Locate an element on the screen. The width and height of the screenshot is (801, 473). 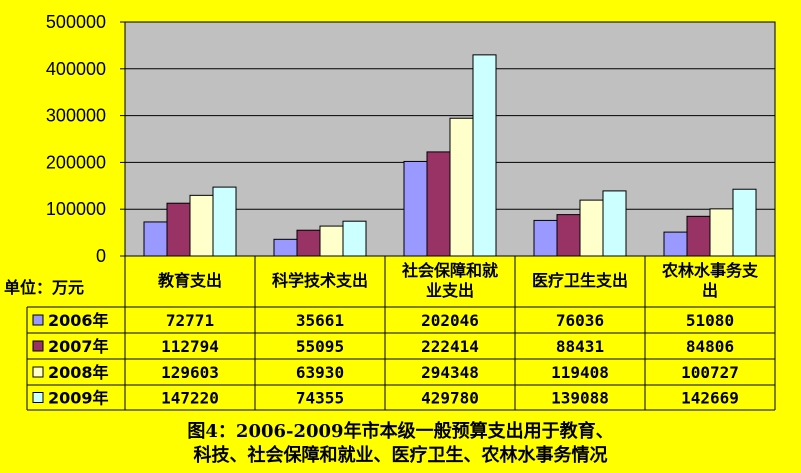
y-tick-label: 400000 is located at coordinates (76, 69).